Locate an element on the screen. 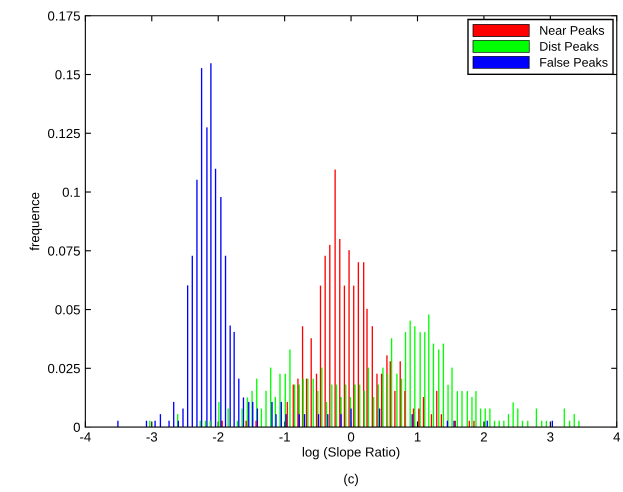  y-tick-label: 0.05 is located at coordinates (67, 309).